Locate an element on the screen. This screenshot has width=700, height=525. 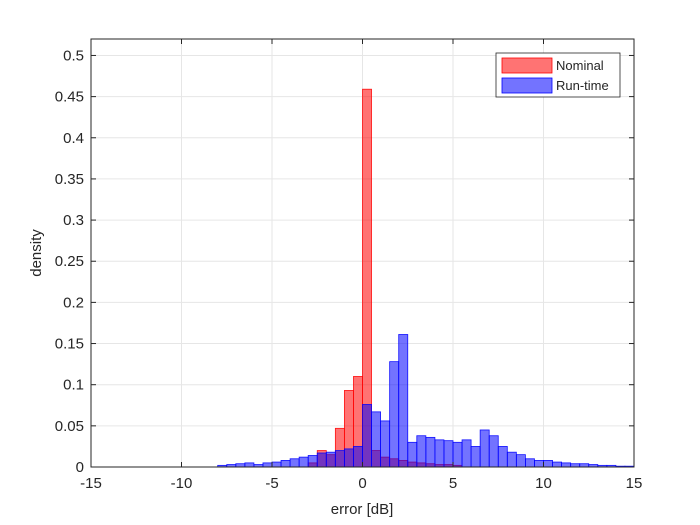
legend: Nominal Run-time is located at coordinates (558, 75).